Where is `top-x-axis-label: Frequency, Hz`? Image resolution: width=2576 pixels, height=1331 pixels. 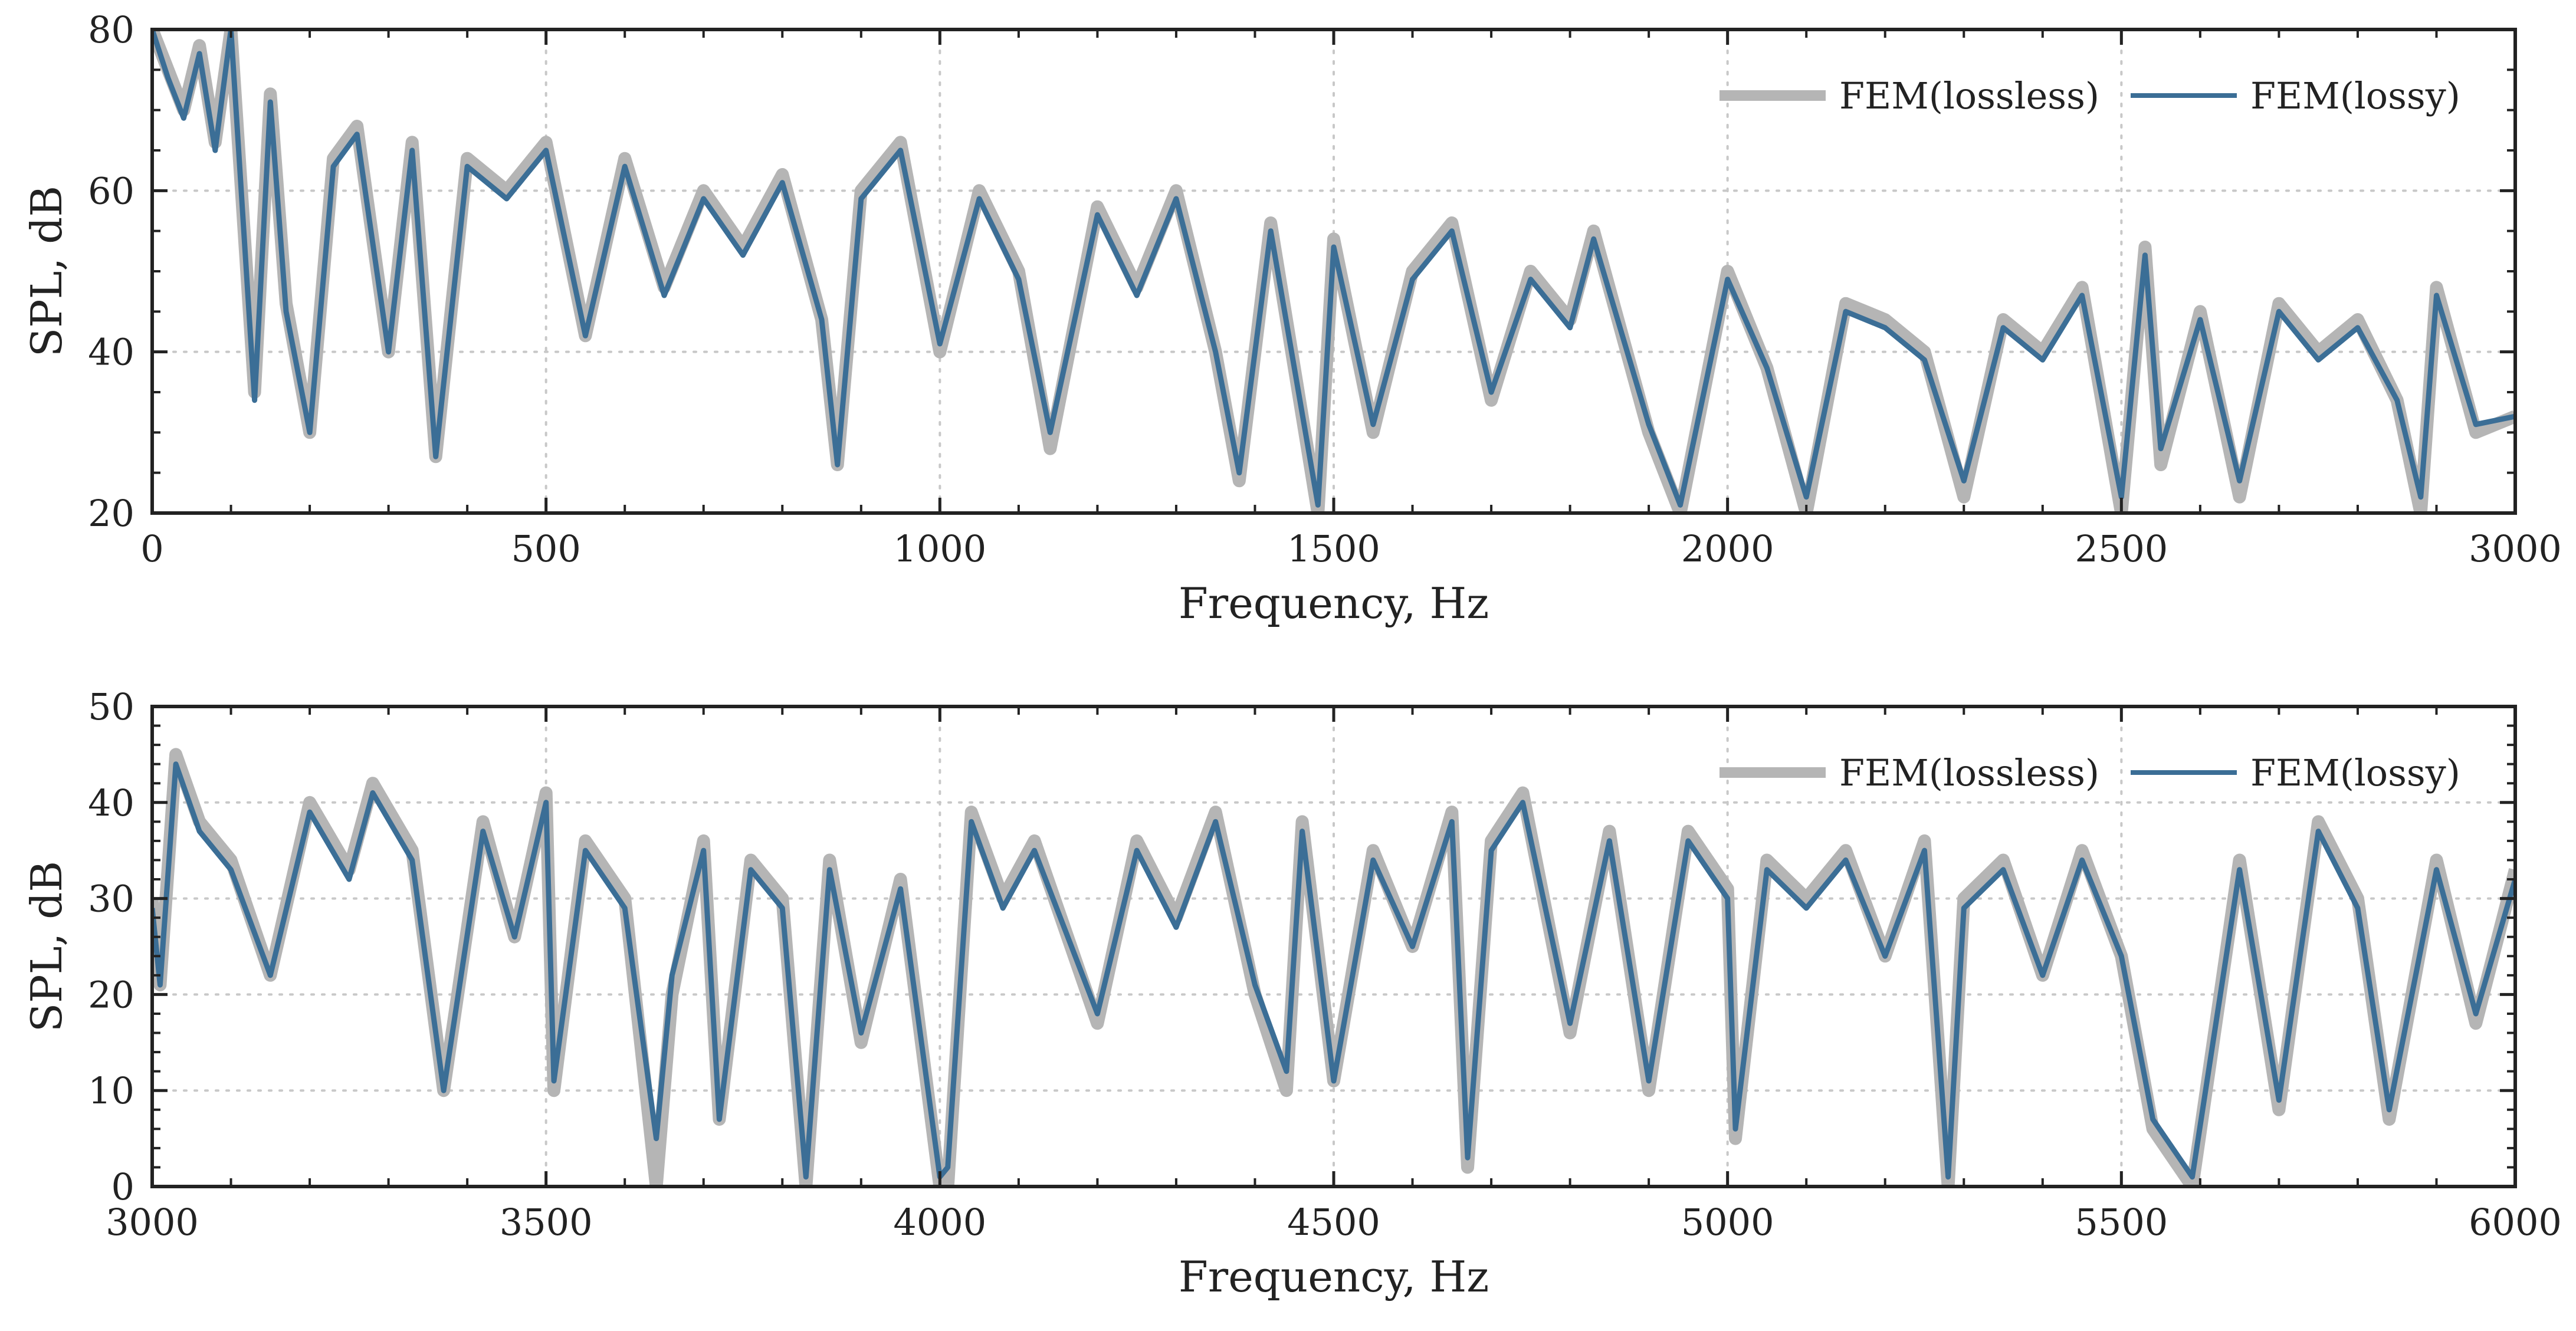
top-x-axis-label: Frequency, Hz is located at coordinates (1334, 603).